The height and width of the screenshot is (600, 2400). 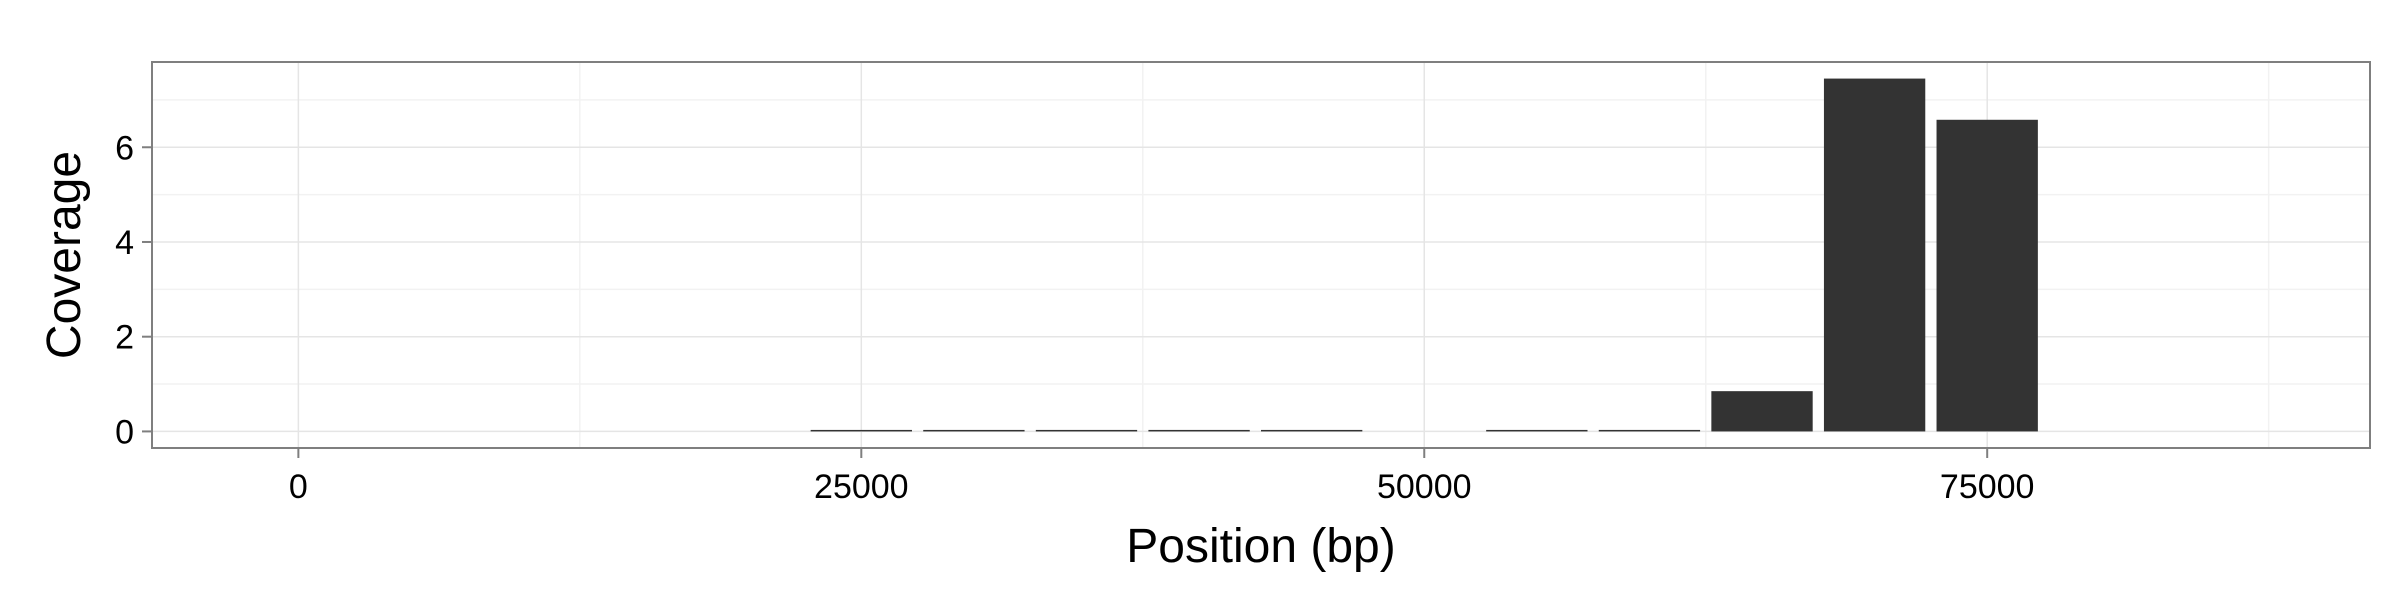 What do you see at coordinates (64, 255) in the screenshot?
I see `y-axis-title: Coverage` at bounding box center [64, 255].